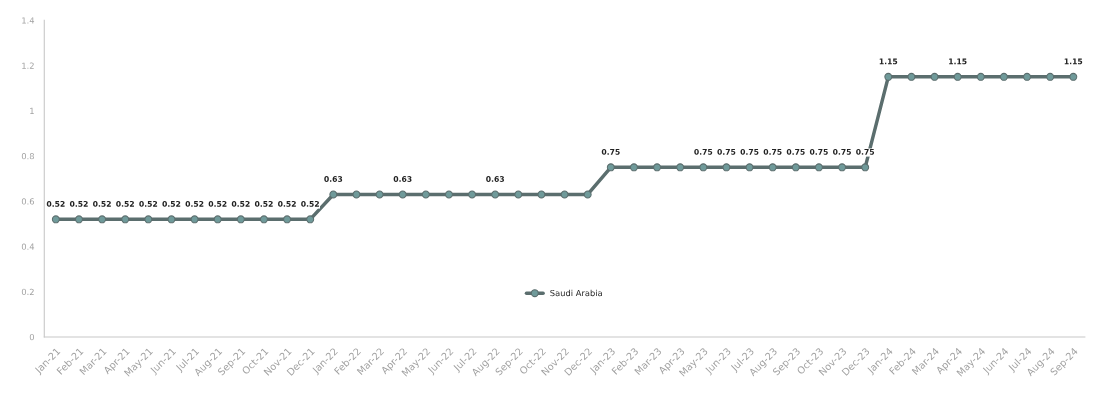 This screenshot has width=1107, height=406. What do you see at coordinates (27, 156) in the screenshot?
I see `y-tick-label: 0.8` at bounding box center [27, 156].